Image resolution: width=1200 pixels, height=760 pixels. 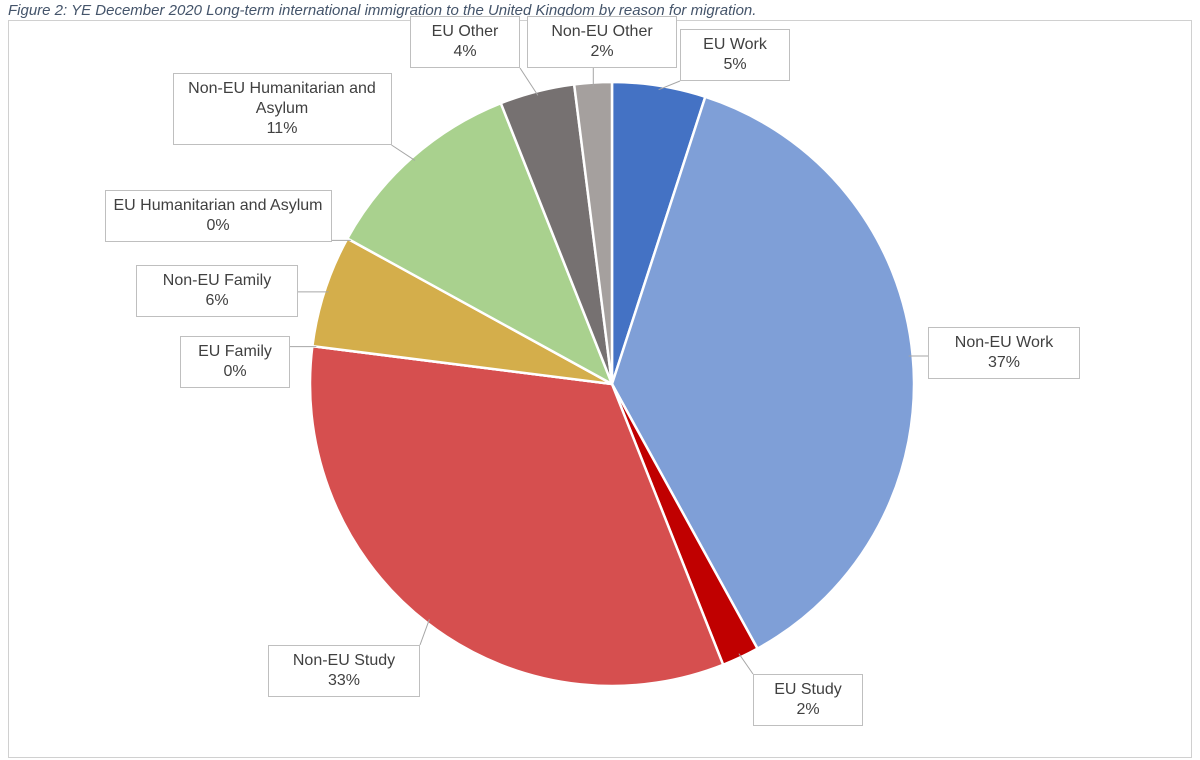 I want to click on data-label: Non-EU Work 37%, so click(x=1004, y=353).